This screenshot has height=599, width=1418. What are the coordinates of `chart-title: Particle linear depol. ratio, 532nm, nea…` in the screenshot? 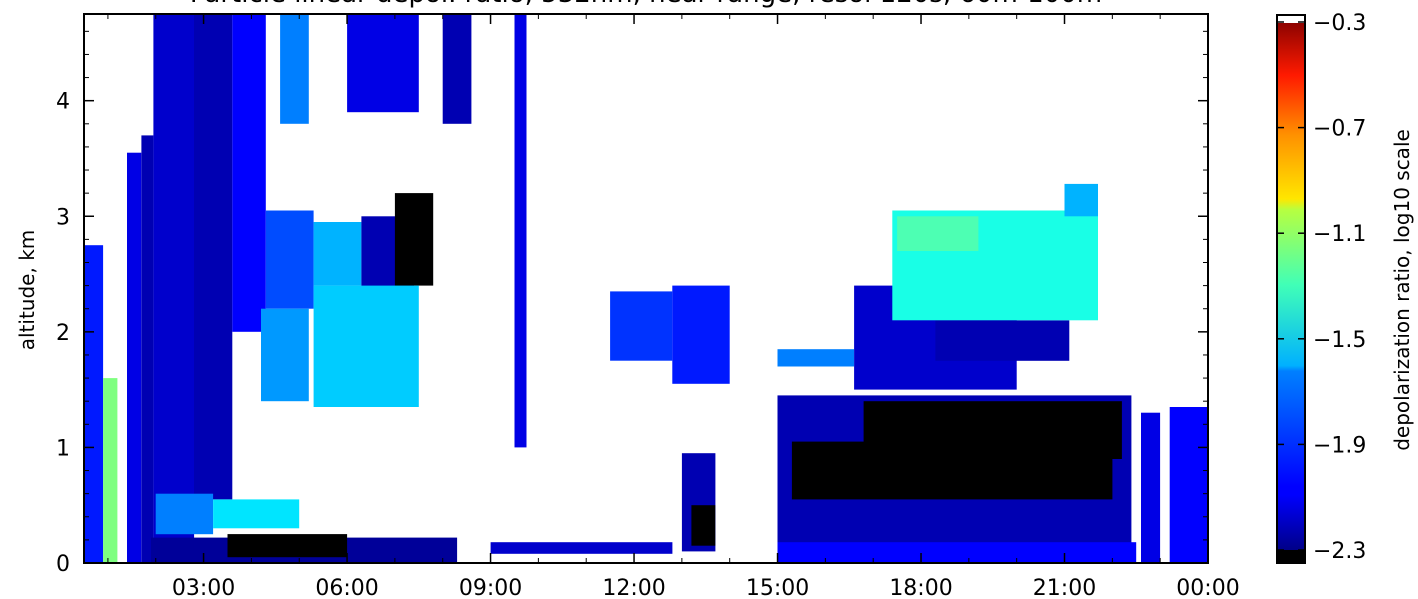 It's located at (646, 4).